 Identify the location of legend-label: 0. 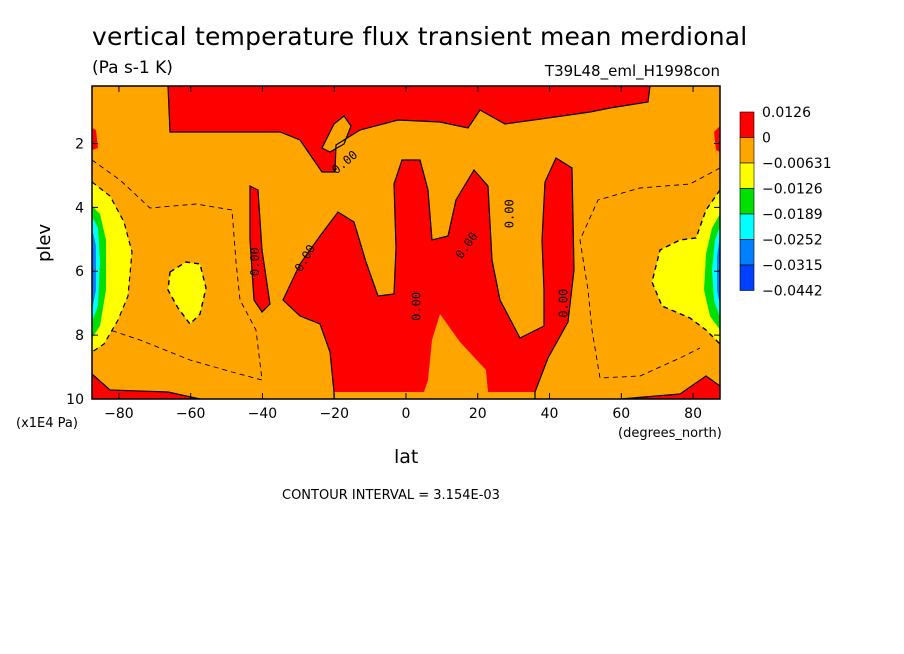
(766, 139).